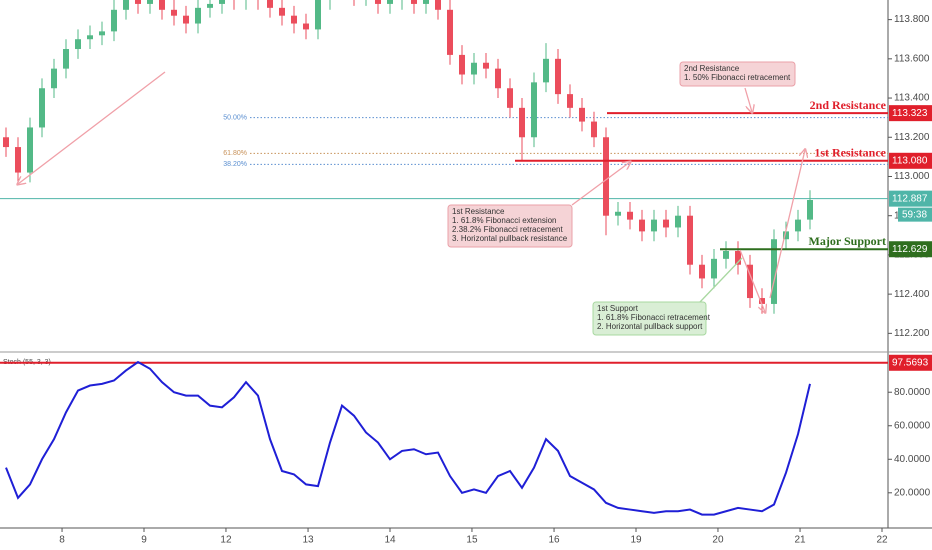 Image resolution: width=932 pixels, height=550 pixels. What do you see at coordinates (650, 326) in the screenshot?
I see `annotation-text: 2. Horizontal pullback support` at bounding box center [650, 326].